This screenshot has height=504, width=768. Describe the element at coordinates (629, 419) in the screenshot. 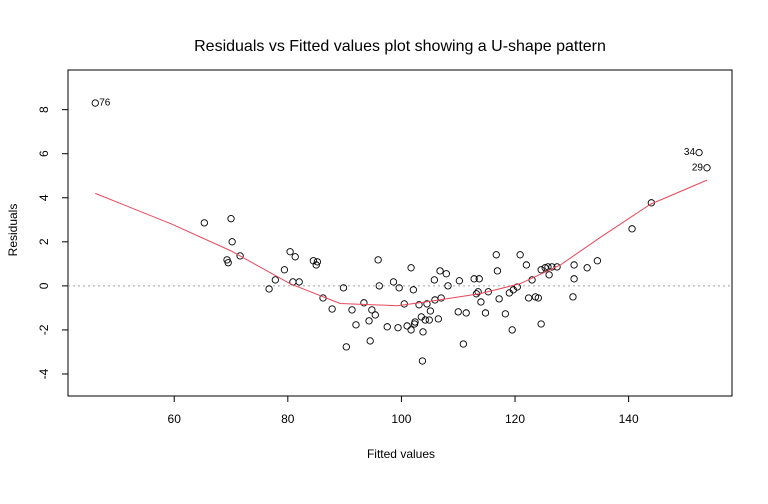

I see `x-tick-label: 140` at that location.